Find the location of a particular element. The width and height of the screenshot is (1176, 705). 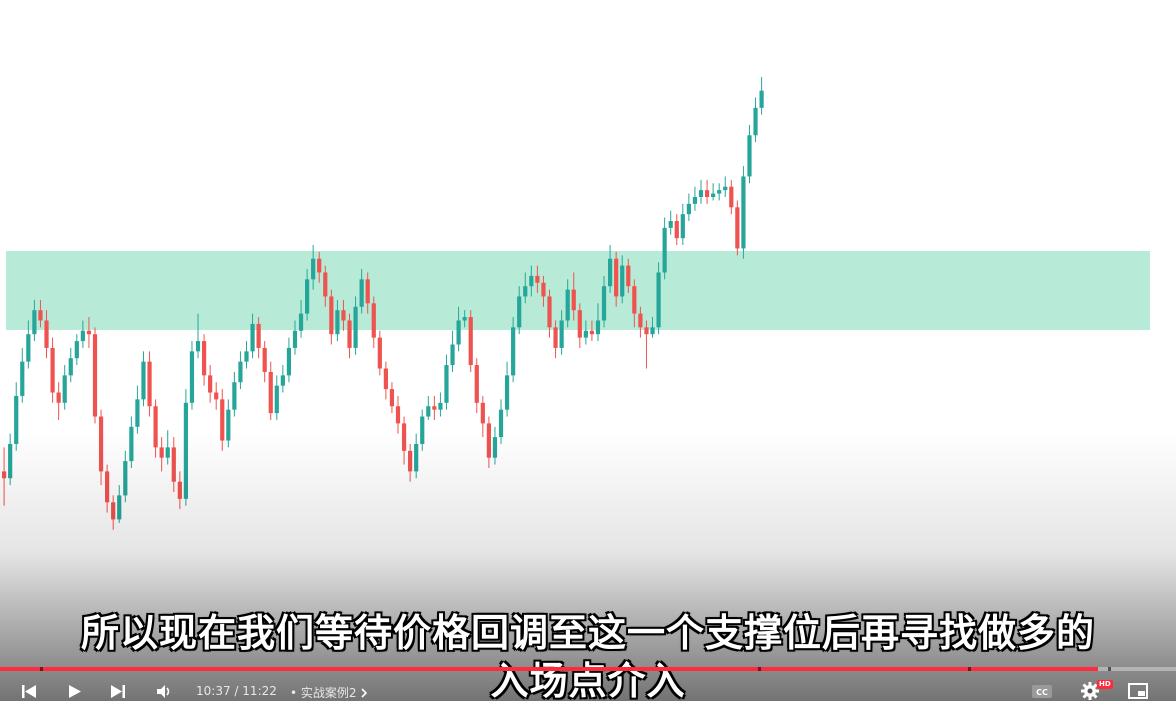

miniplayer-button is located at coordinates (1138, 690).